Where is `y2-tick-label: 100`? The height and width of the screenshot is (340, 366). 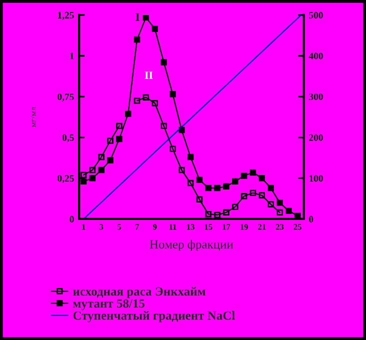 y2-tick-label: 100 is located at coordinates (316, 178).